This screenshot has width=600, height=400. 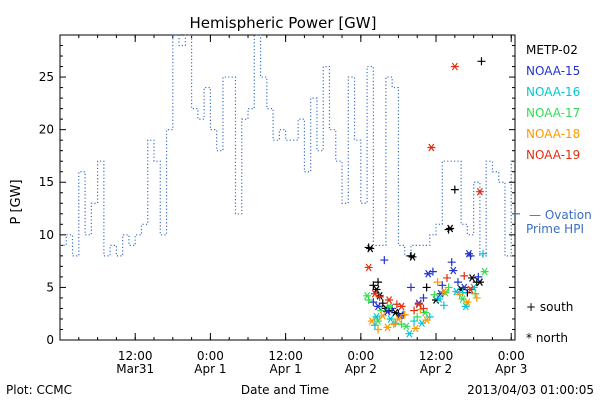 I want to click on legend-ovation-line2: Prime HPI, so click(x=555, y=229).